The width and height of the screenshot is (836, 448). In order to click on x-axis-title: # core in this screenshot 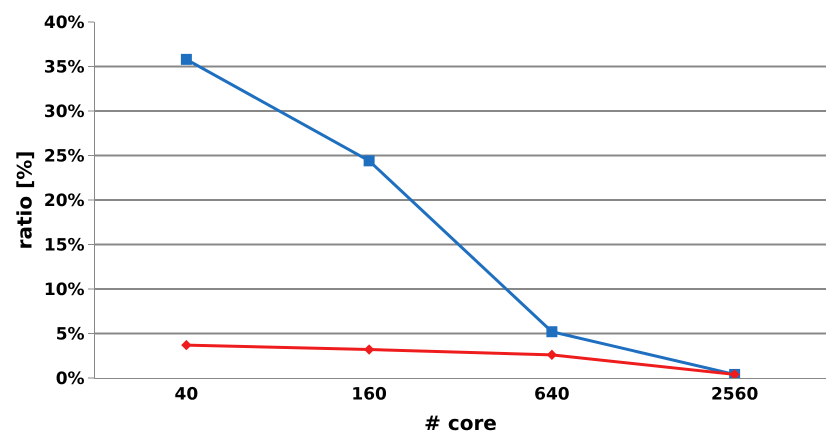, I will do `click(460, 422)`.